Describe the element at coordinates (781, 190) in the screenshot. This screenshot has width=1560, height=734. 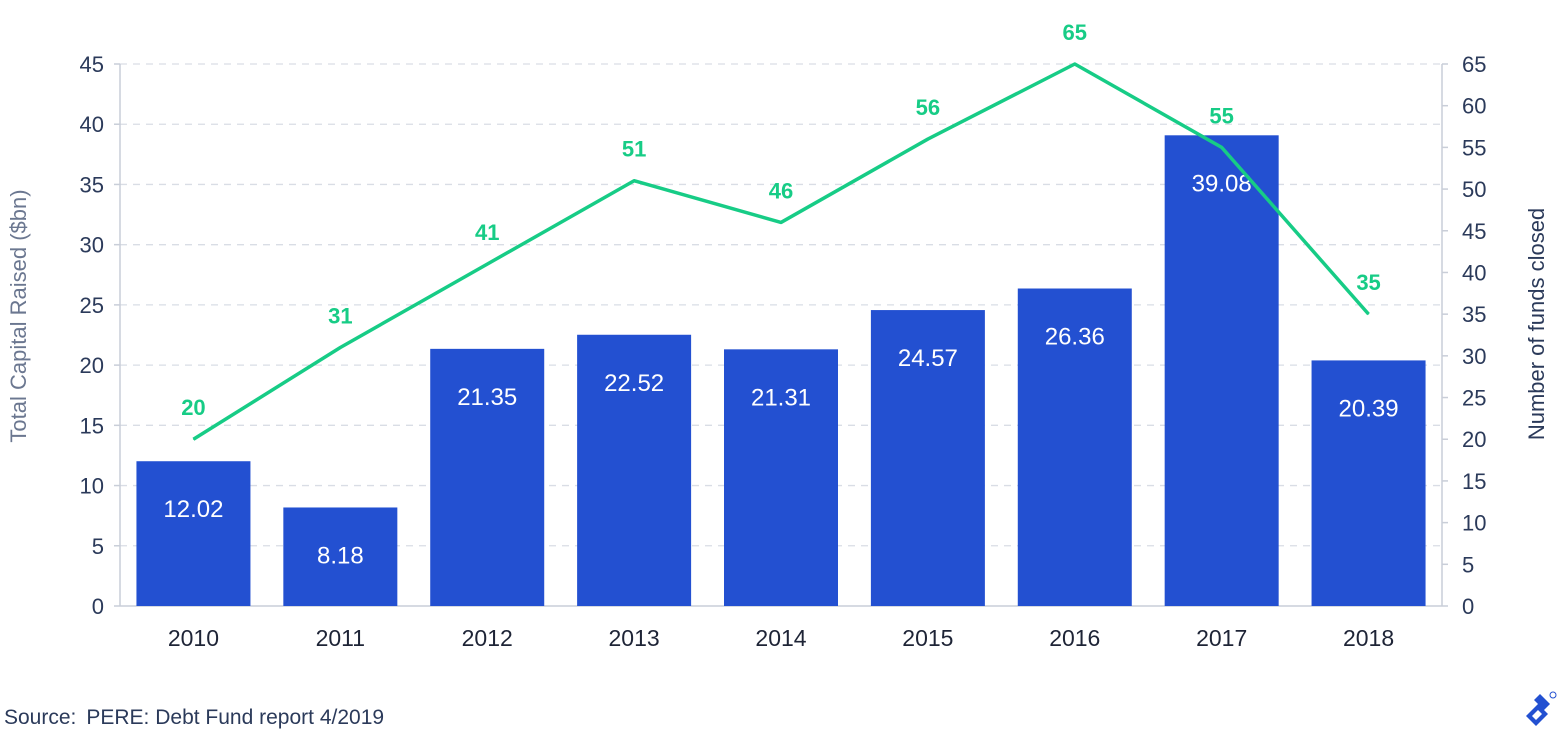
I see `line-value-label: 46` at that location.